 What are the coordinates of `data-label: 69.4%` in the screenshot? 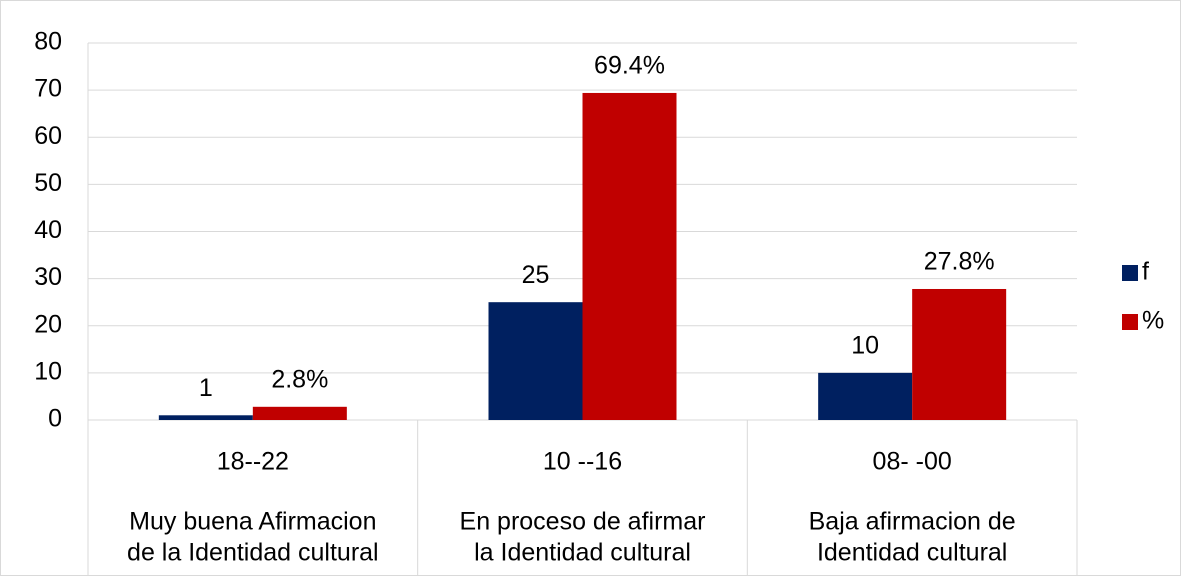 It's located at (629, 66).